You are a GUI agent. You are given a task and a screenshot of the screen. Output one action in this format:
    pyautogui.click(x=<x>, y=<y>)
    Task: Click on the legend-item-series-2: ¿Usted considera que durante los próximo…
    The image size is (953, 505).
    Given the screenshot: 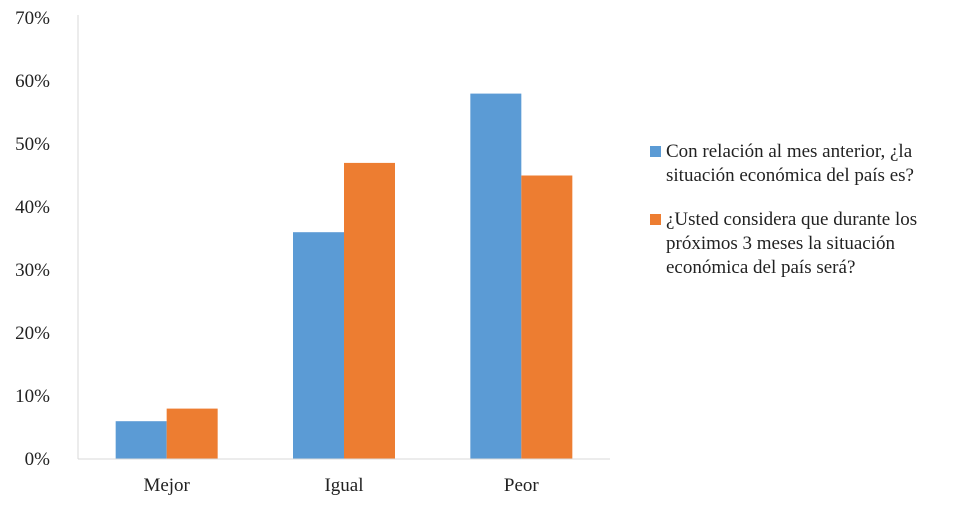 What is the action you would take?
    pyautogui.click(x=800, y=244)
    